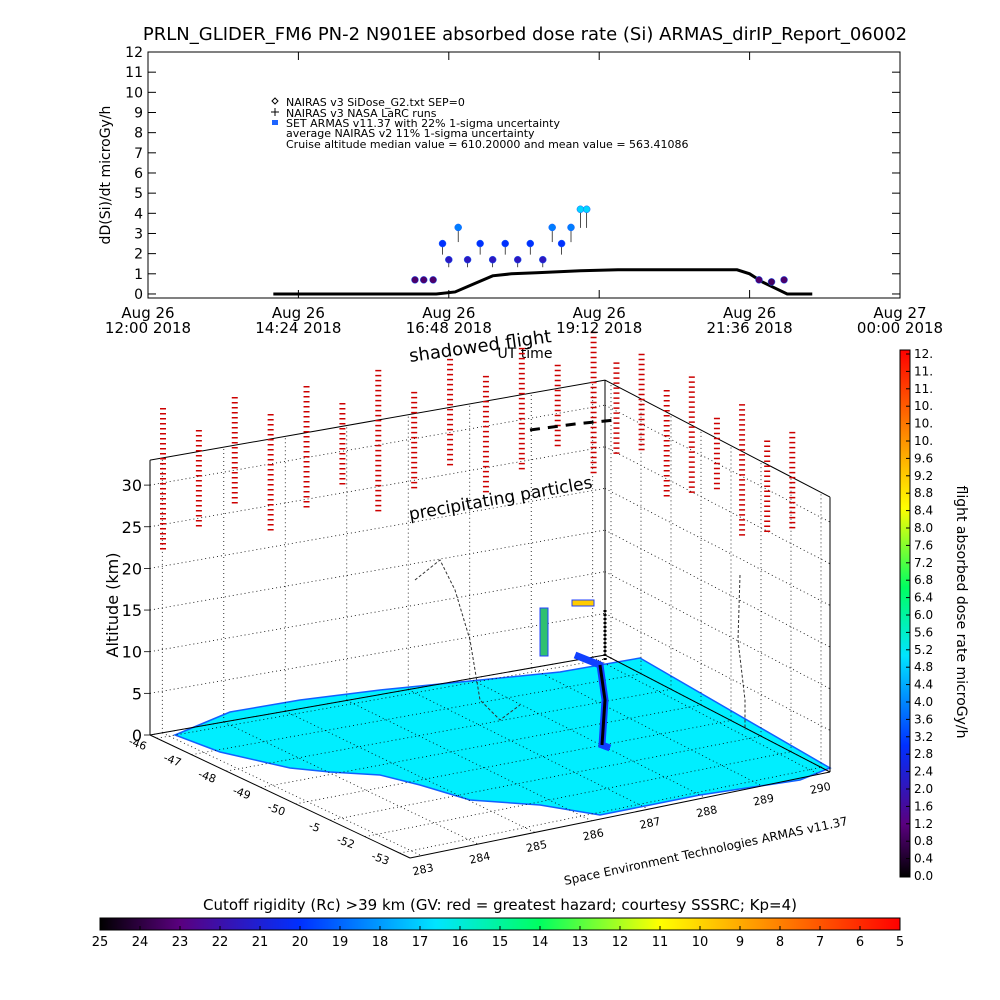 The image size is (1000, 1000). Describe the element at coordinates (345, 842) in the screenshot. I see `x-tick-label: -52` at that location.